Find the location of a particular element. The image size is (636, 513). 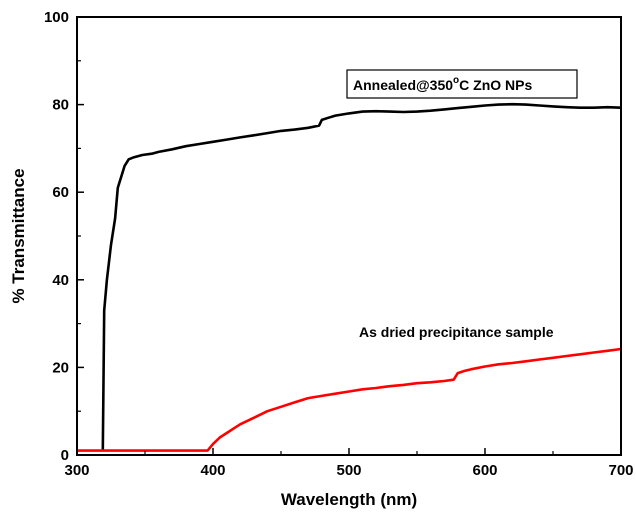

annealed-annotation-box is located at coordinates (462, 84).